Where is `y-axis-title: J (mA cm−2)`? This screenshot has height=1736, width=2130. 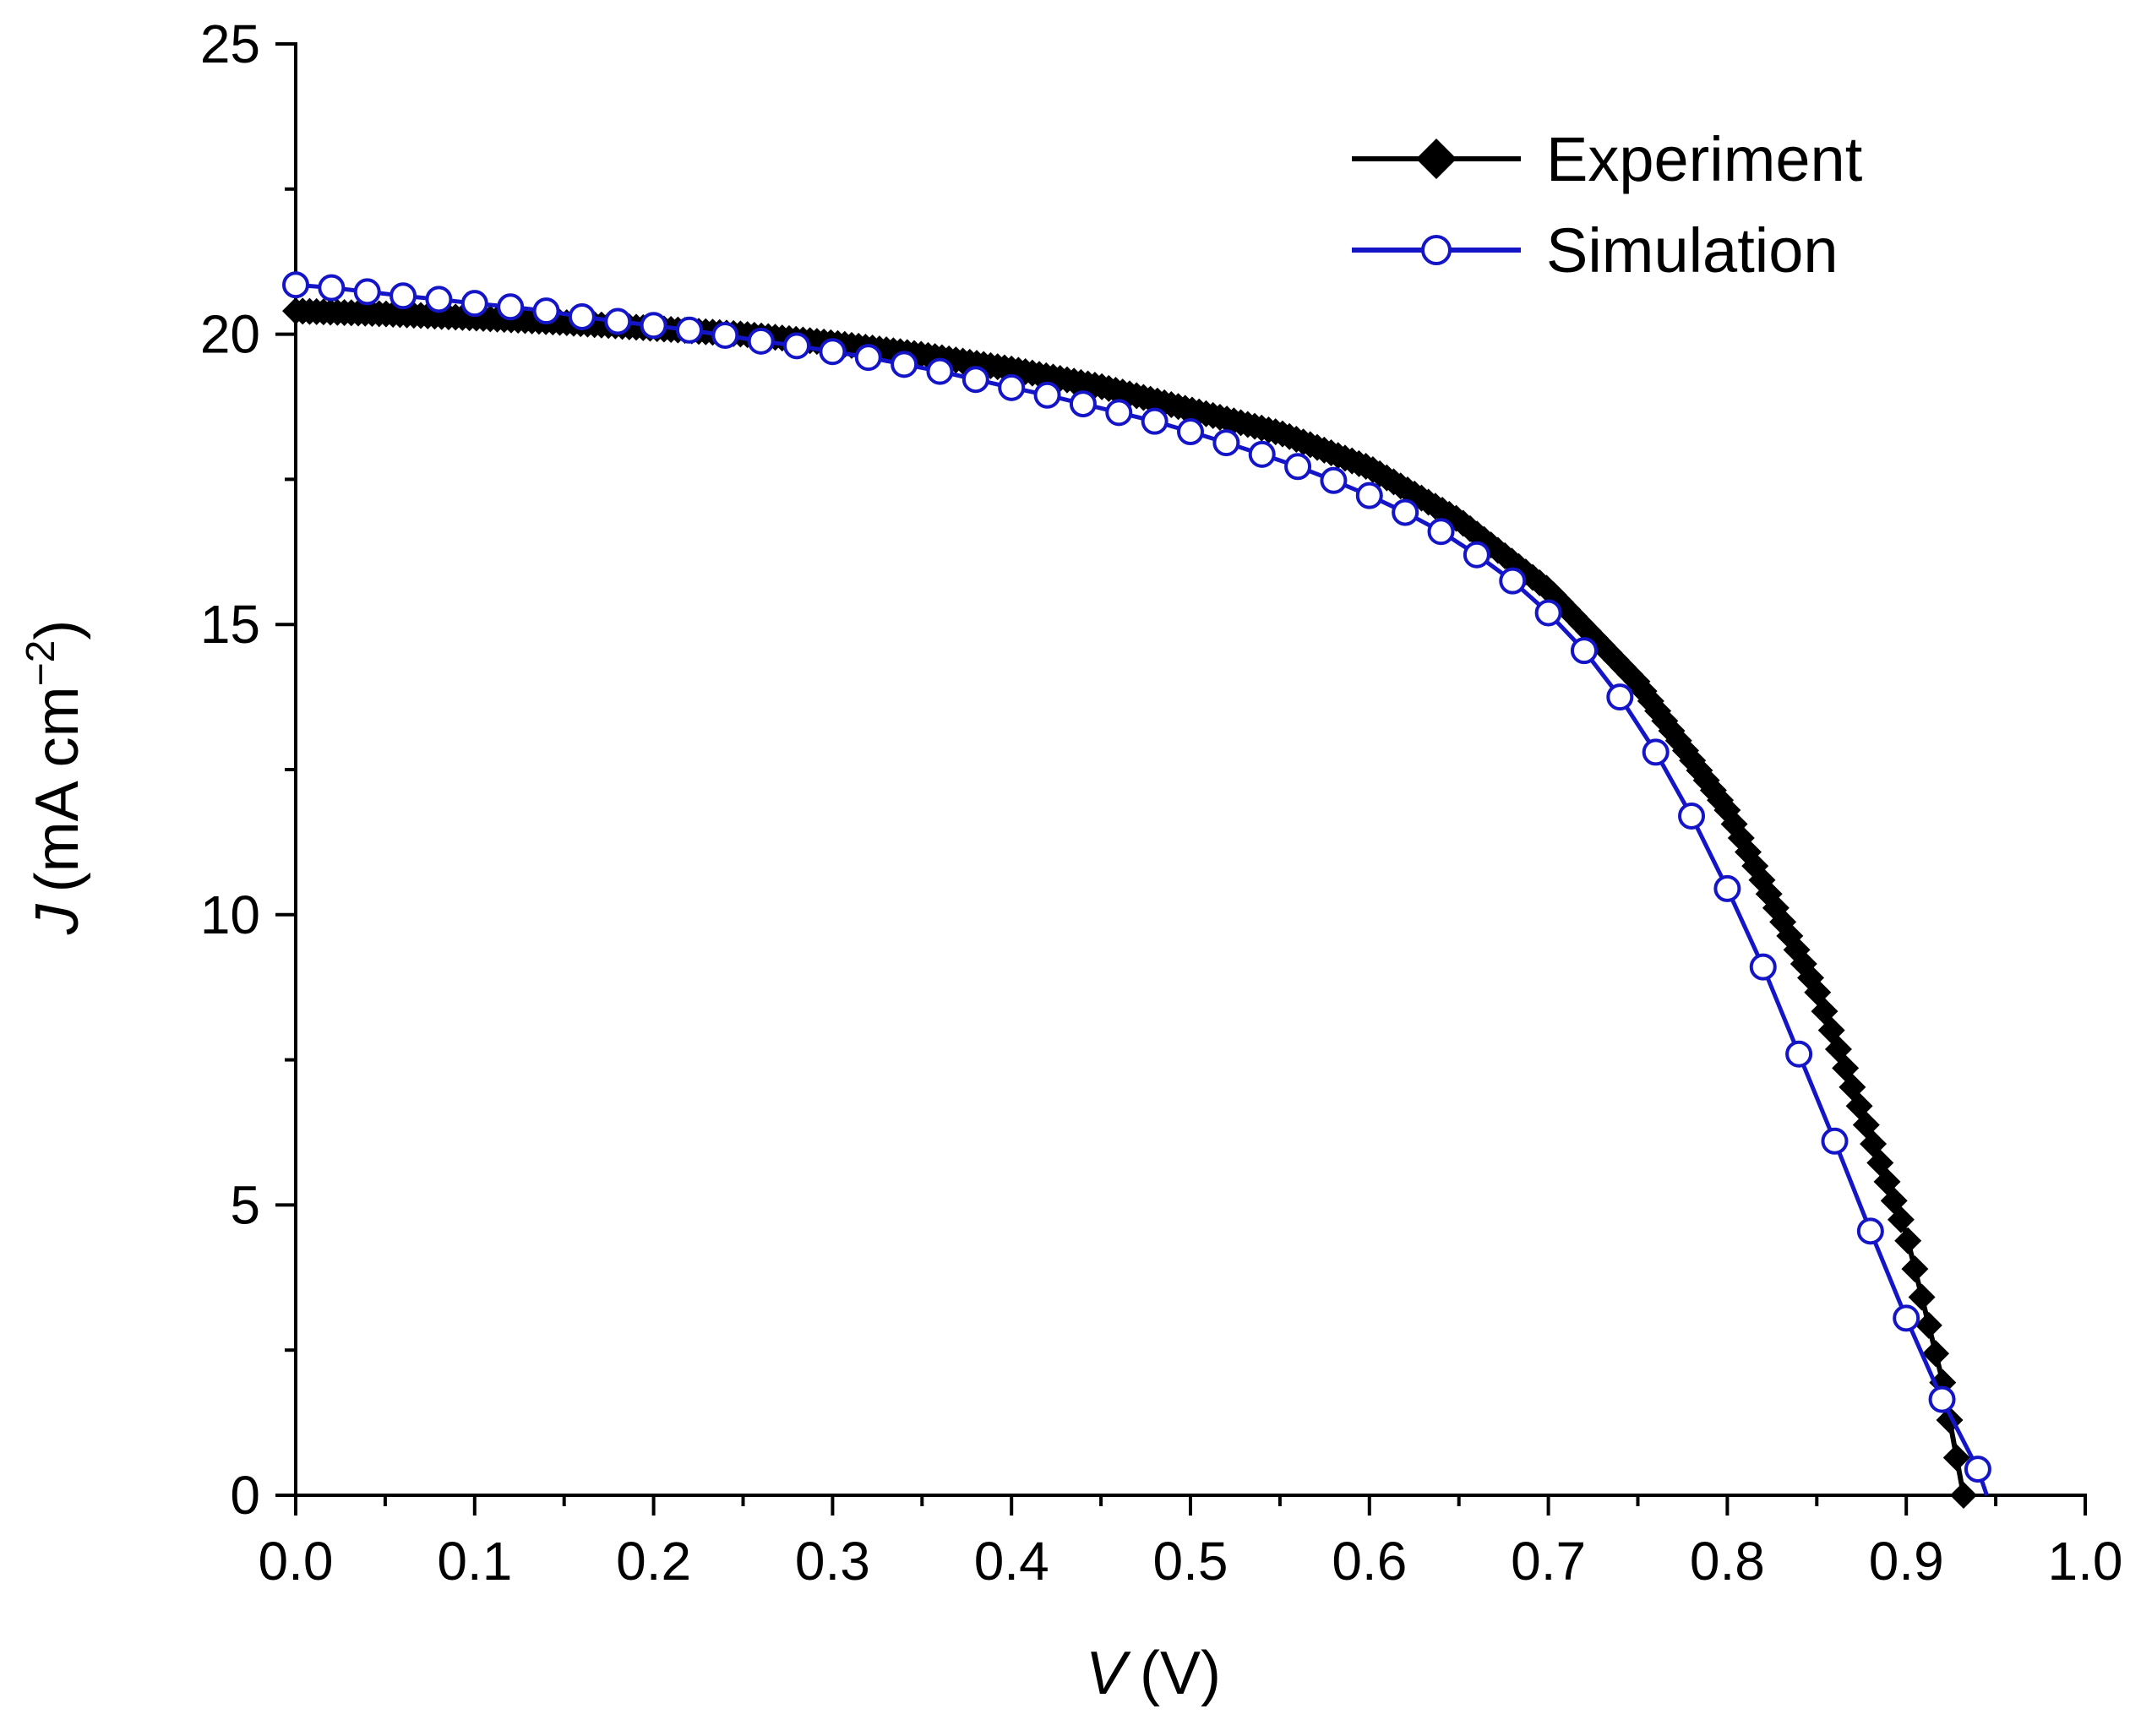
y-axis-title: J (mA cm−2) is located at coordinates (55, 778).